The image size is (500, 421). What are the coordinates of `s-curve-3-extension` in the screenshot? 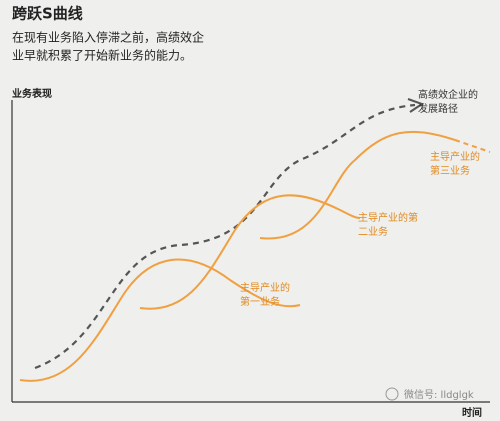 It's located at (472, 146).